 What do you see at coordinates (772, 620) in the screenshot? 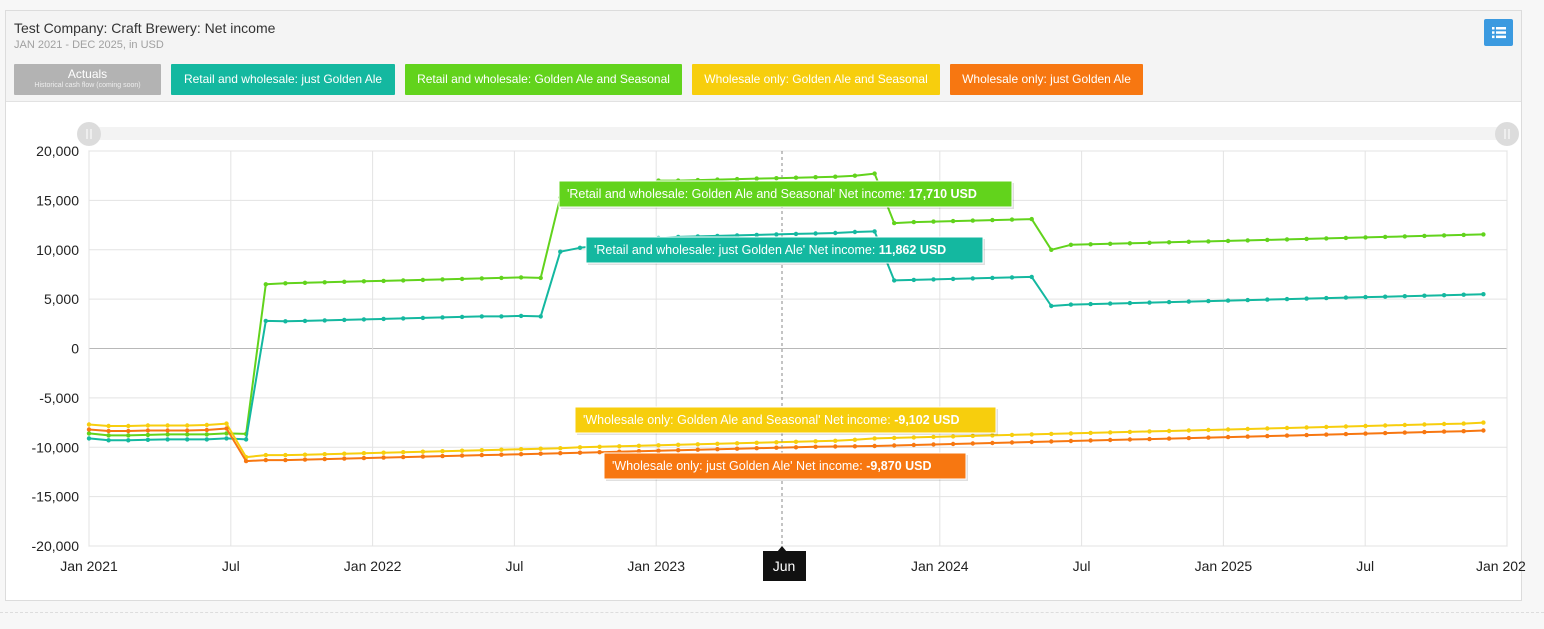
I see `page-footer-band` at bounding box center [772, 620].